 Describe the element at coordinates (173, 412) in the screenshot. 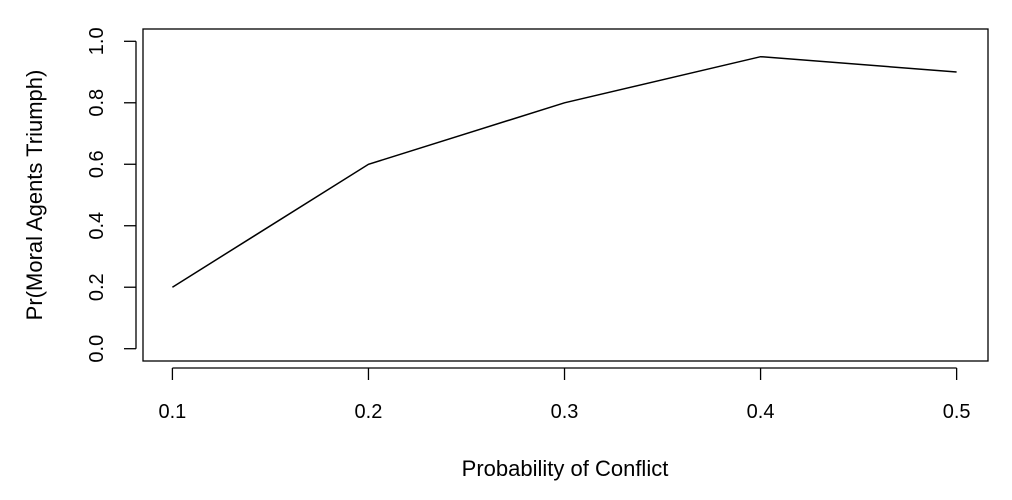

I see `x-tick-label: 0.1` at that location.